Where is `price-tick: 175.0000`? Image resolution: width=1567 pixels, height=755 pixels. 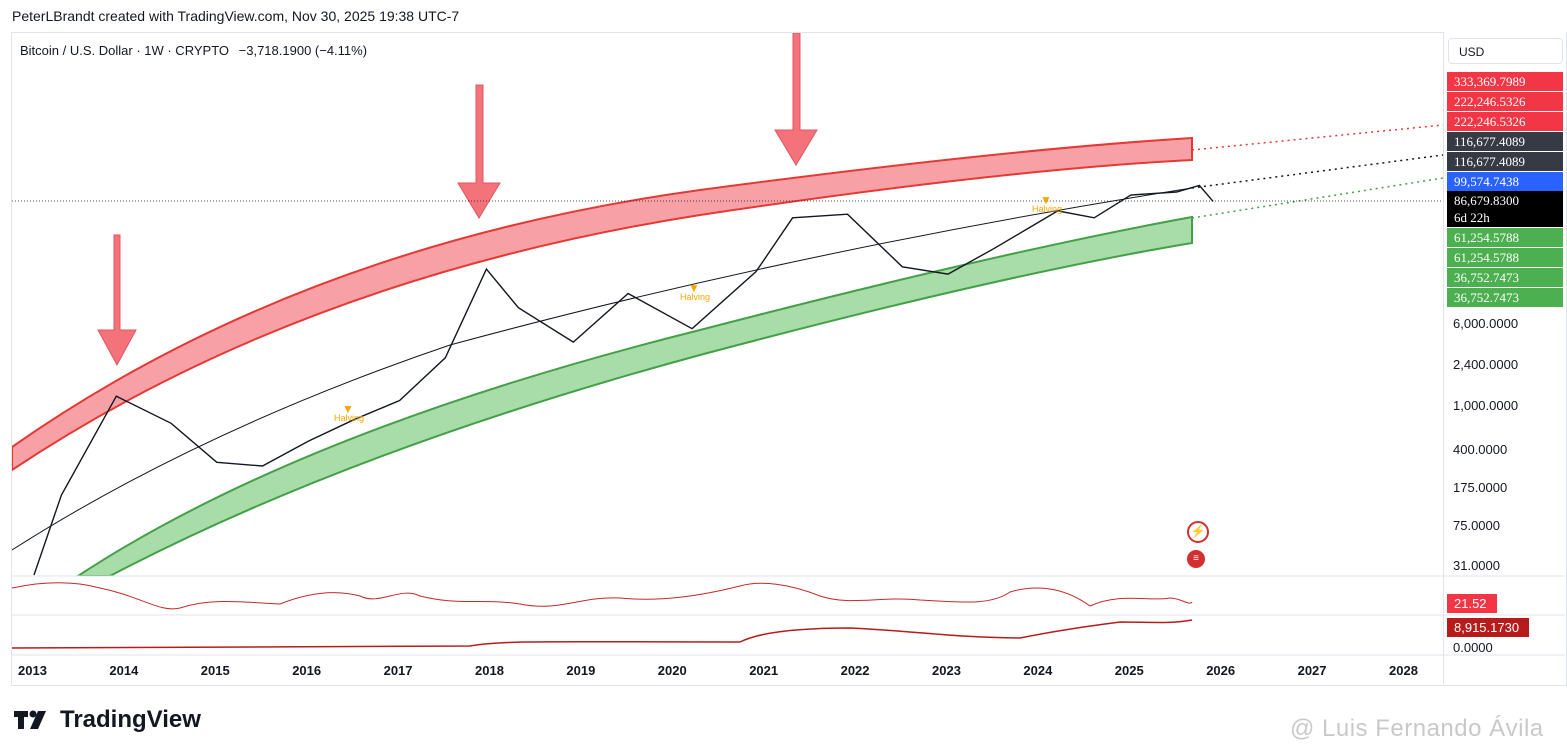 price-tick: 175.0000 is located at coordinates (1480, 487).